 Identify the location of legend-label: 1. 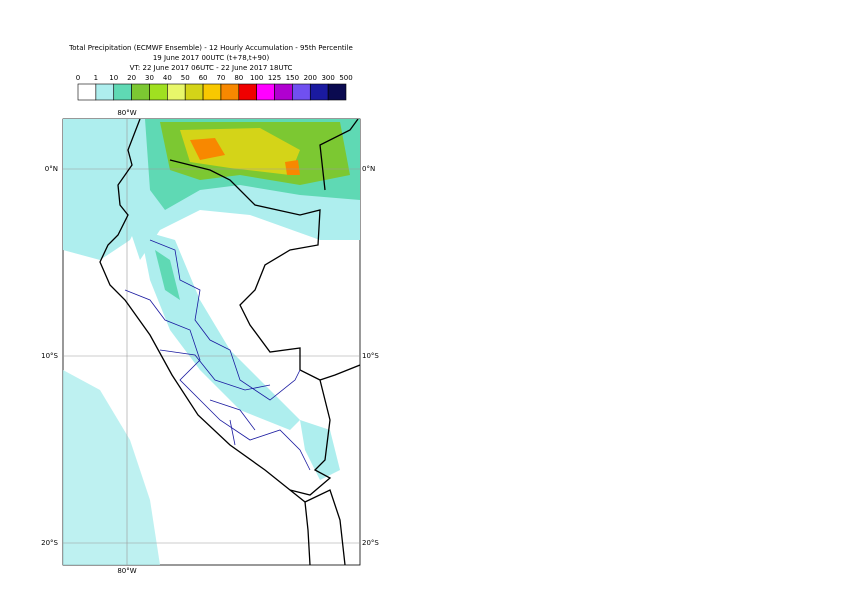
(96, 78).